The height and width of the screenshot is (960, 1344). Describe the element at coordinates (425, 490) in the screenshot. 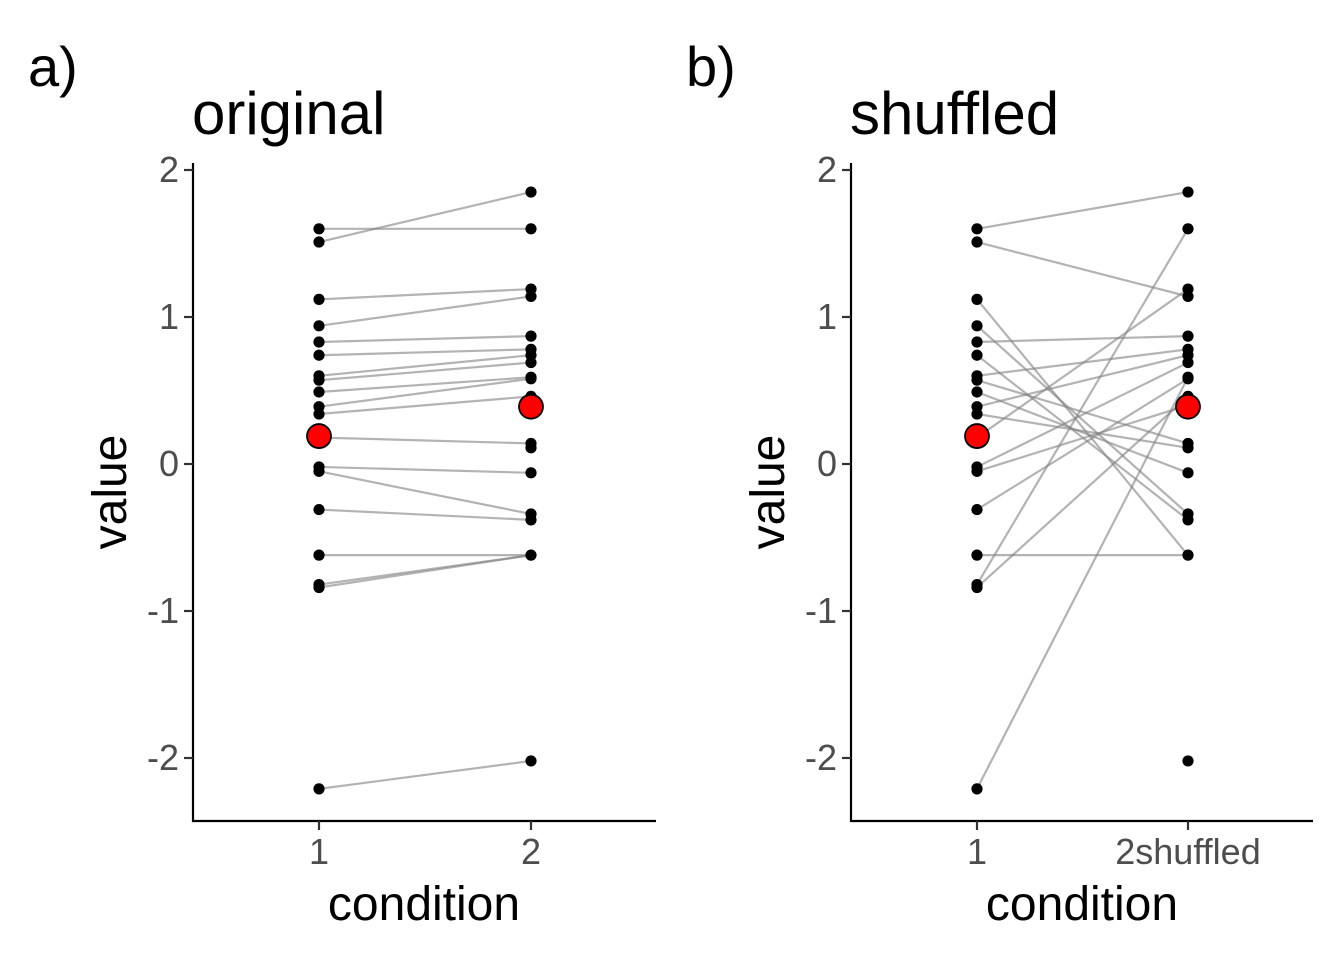

I see `plot-area-original` at that location.